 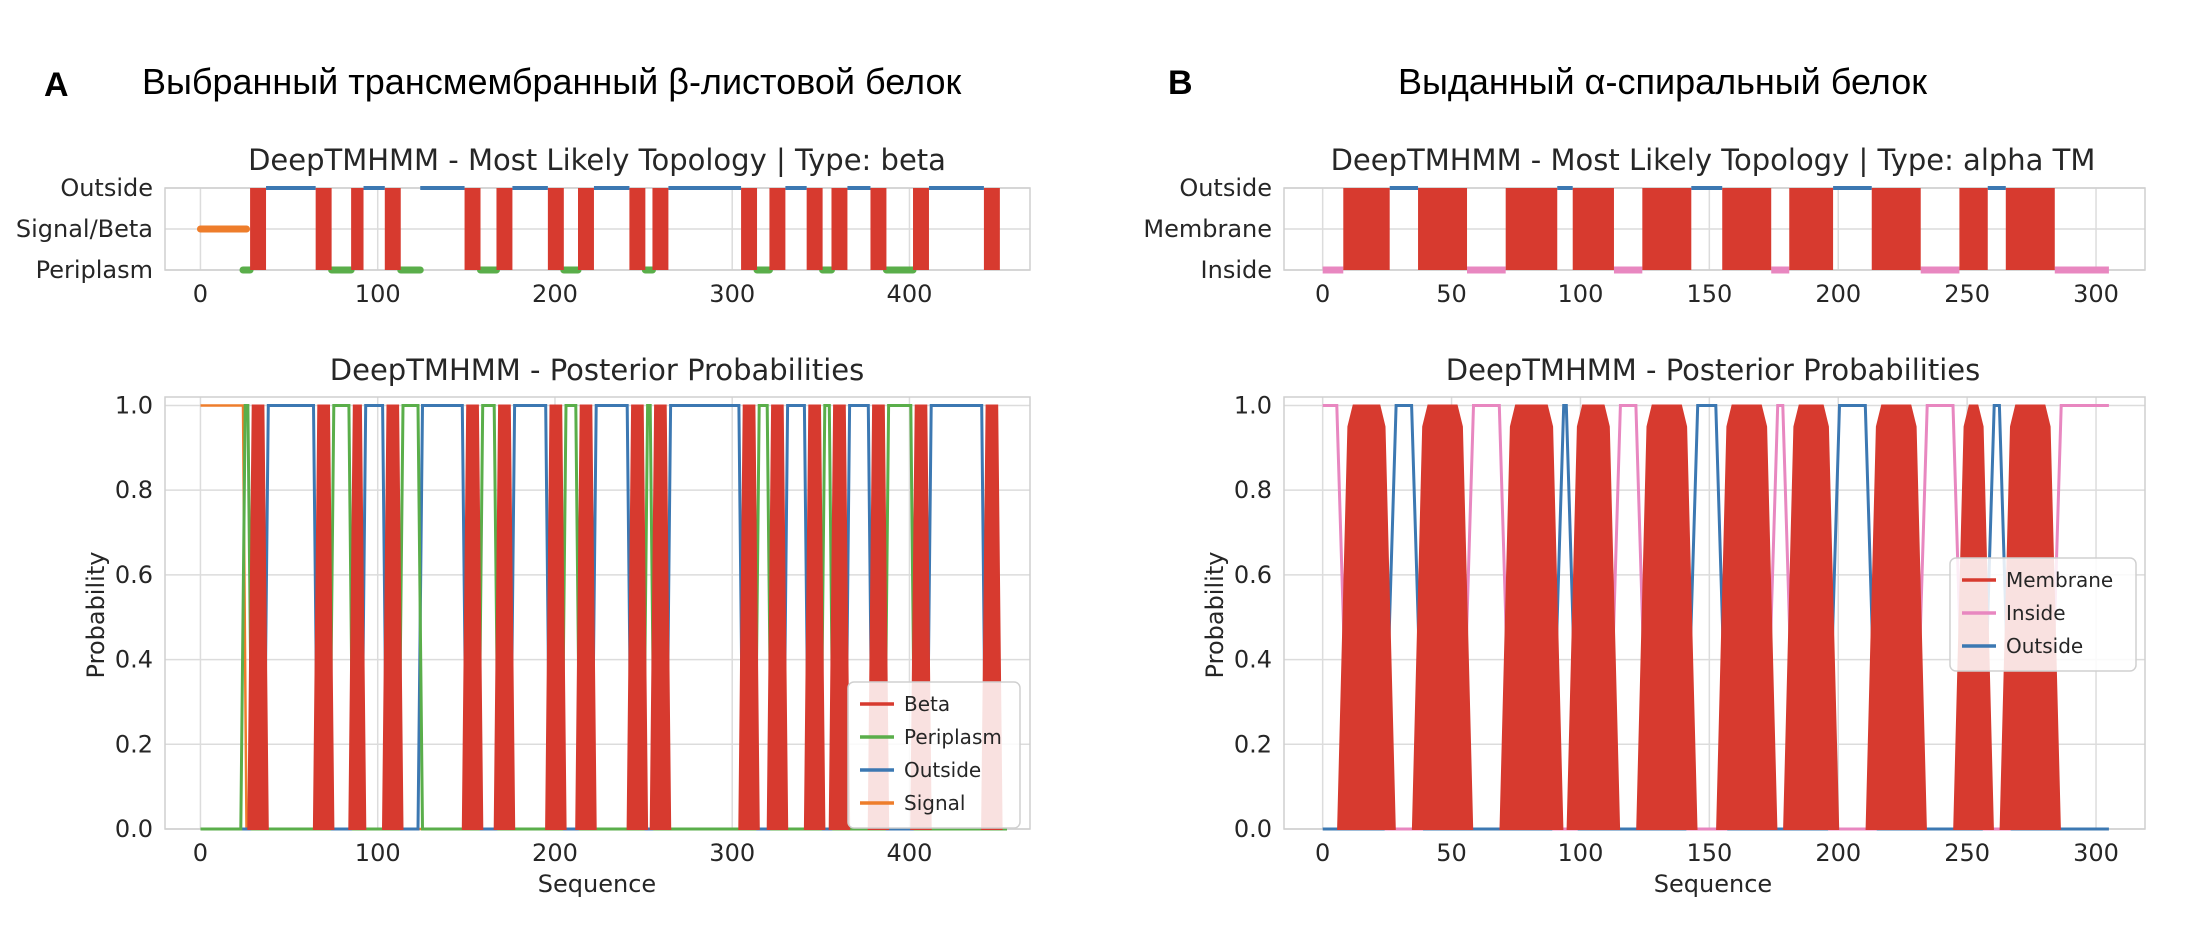 What do you see at coordinates (56, 85) in the screenshot?
I see `panel-a-letter: A` at bounding box center [56, 85].